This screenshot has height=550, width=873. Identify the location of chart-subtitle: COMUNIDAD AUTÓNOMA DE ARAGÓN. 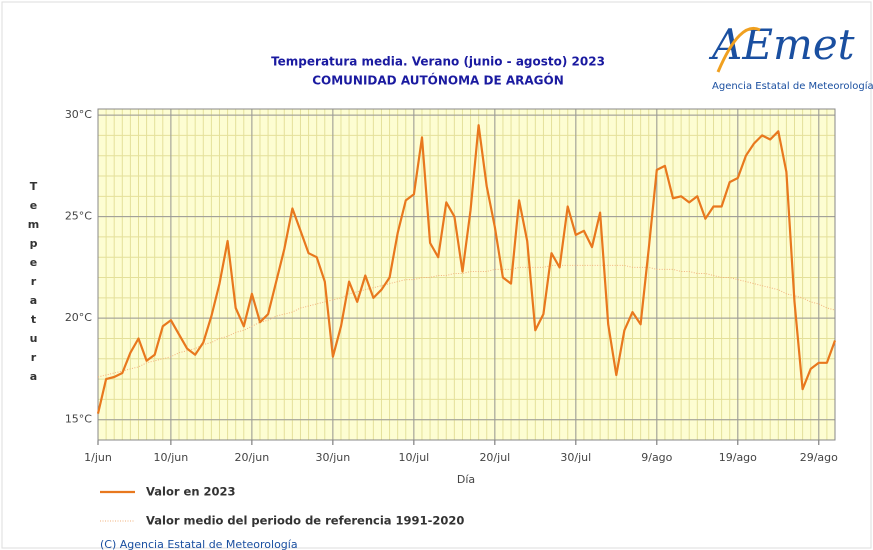
(438, 80).